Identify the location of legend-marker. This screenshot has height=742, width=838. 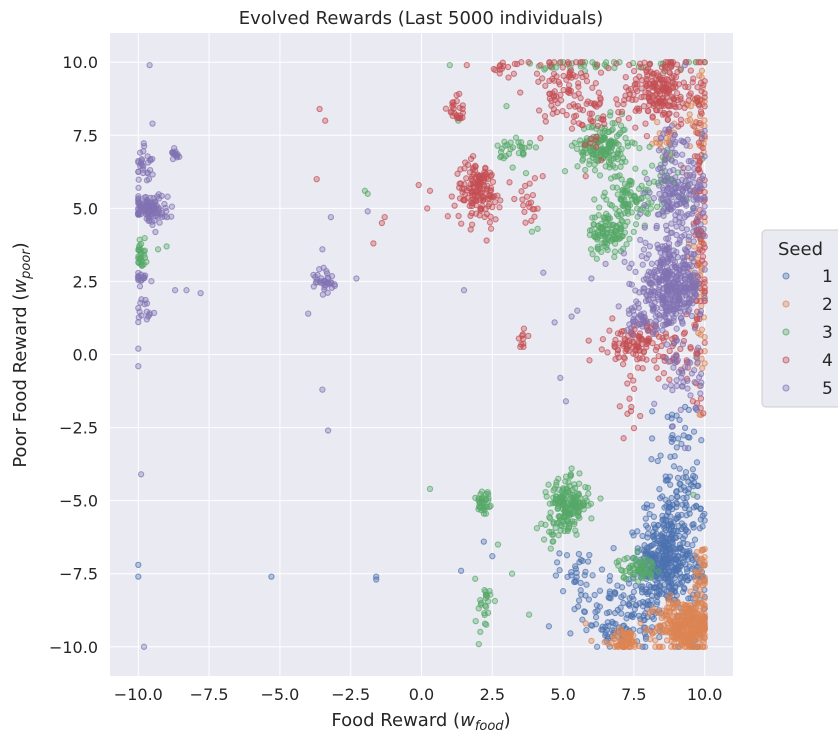
(786, 388).